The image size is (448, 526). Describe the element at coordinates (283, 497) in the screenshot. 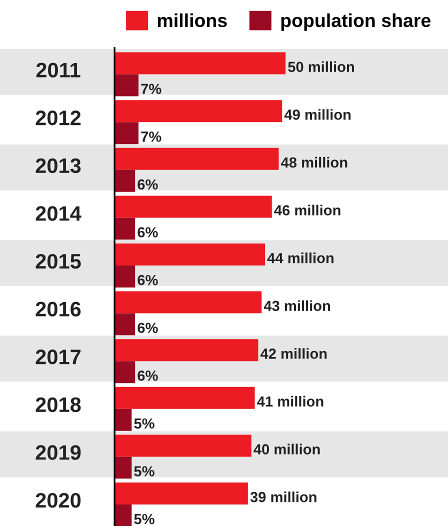

I see `data-label: 39 million` at that location.